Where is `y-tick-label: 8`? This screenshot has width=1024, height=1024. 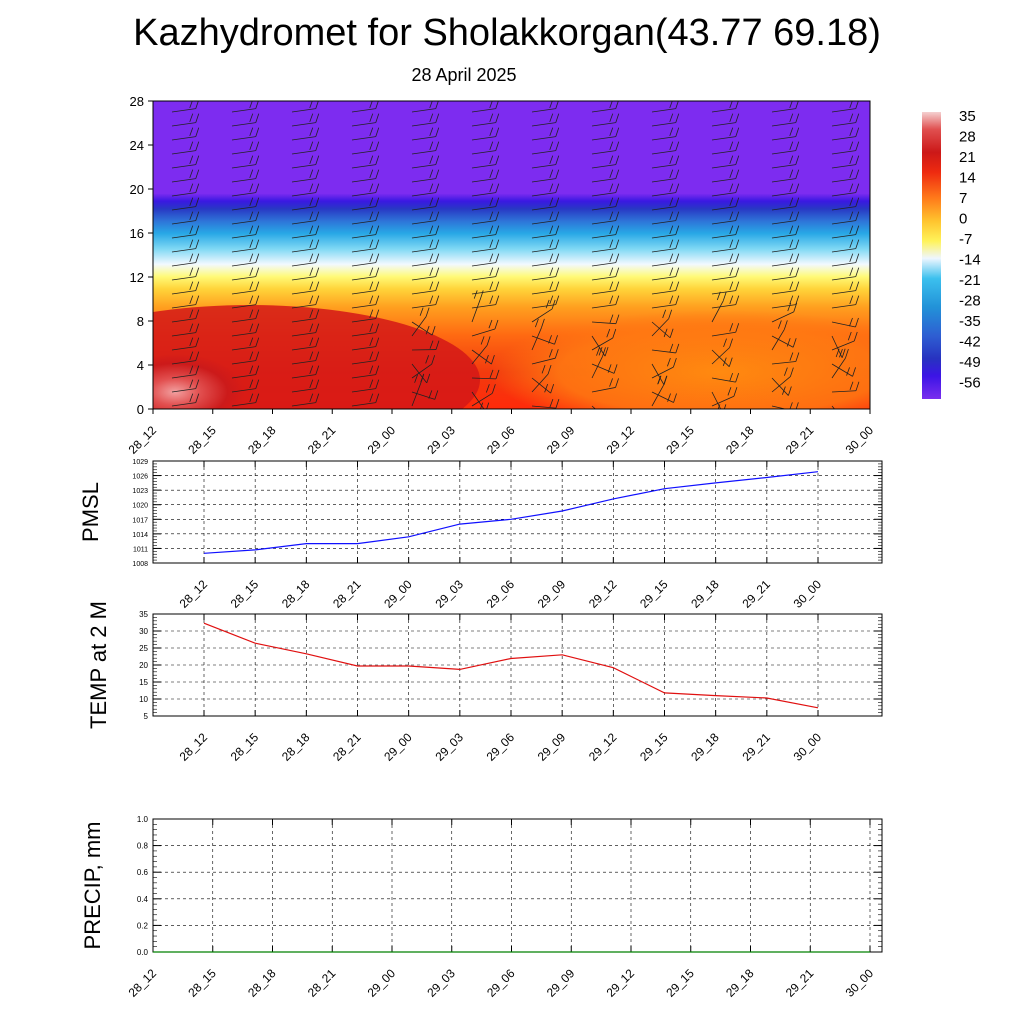 y-tick-label: 8 is located at coordinates (140, 321).